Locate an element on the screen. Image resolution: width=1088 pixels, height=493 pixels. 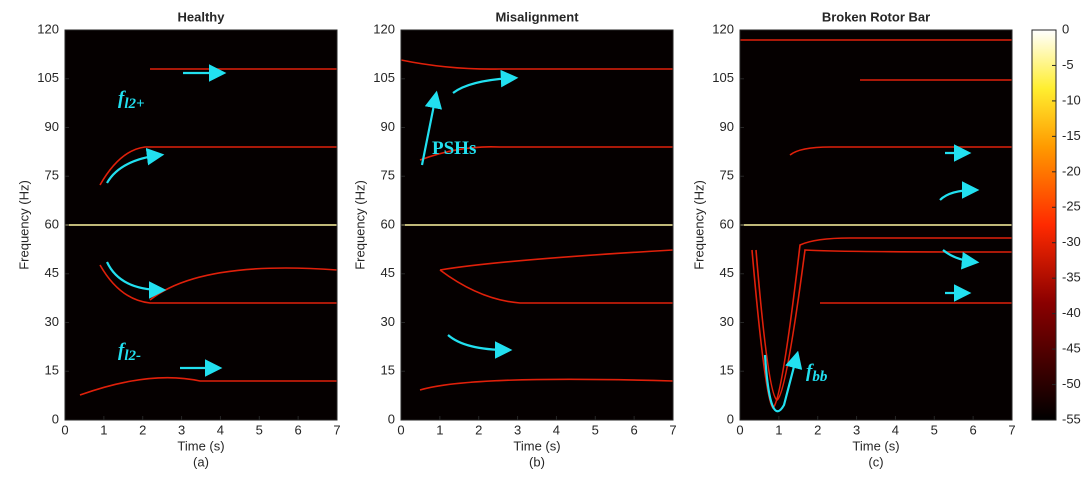
title: Healthy is located at coordinates (202, 16).